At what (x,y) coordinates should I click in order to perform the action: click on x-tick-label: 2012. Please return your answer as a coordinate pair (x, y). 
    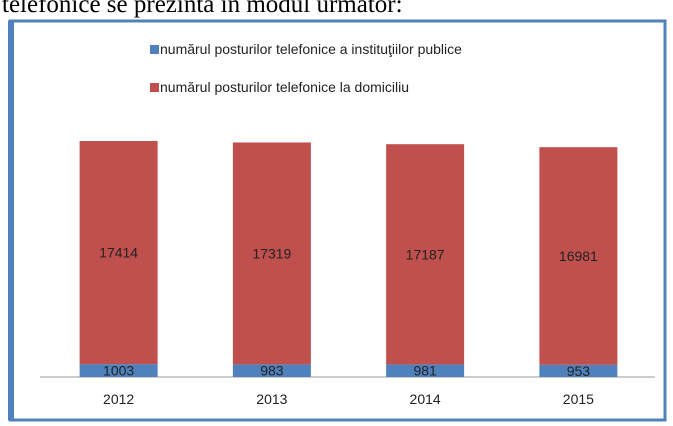
    Looking at the image, I should click on (118, 399).